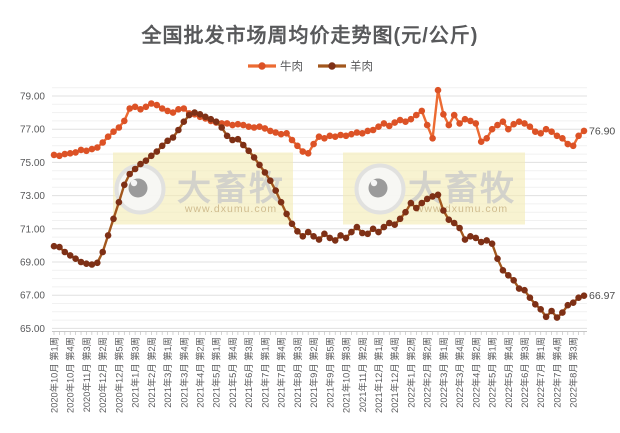 The height and width of the screenshot is (433, 620). What do you see at coordinates (281, 372) in the screenshot?
I see `svg-text: 2021年7月 第4周` at bounding box center [281, 372].